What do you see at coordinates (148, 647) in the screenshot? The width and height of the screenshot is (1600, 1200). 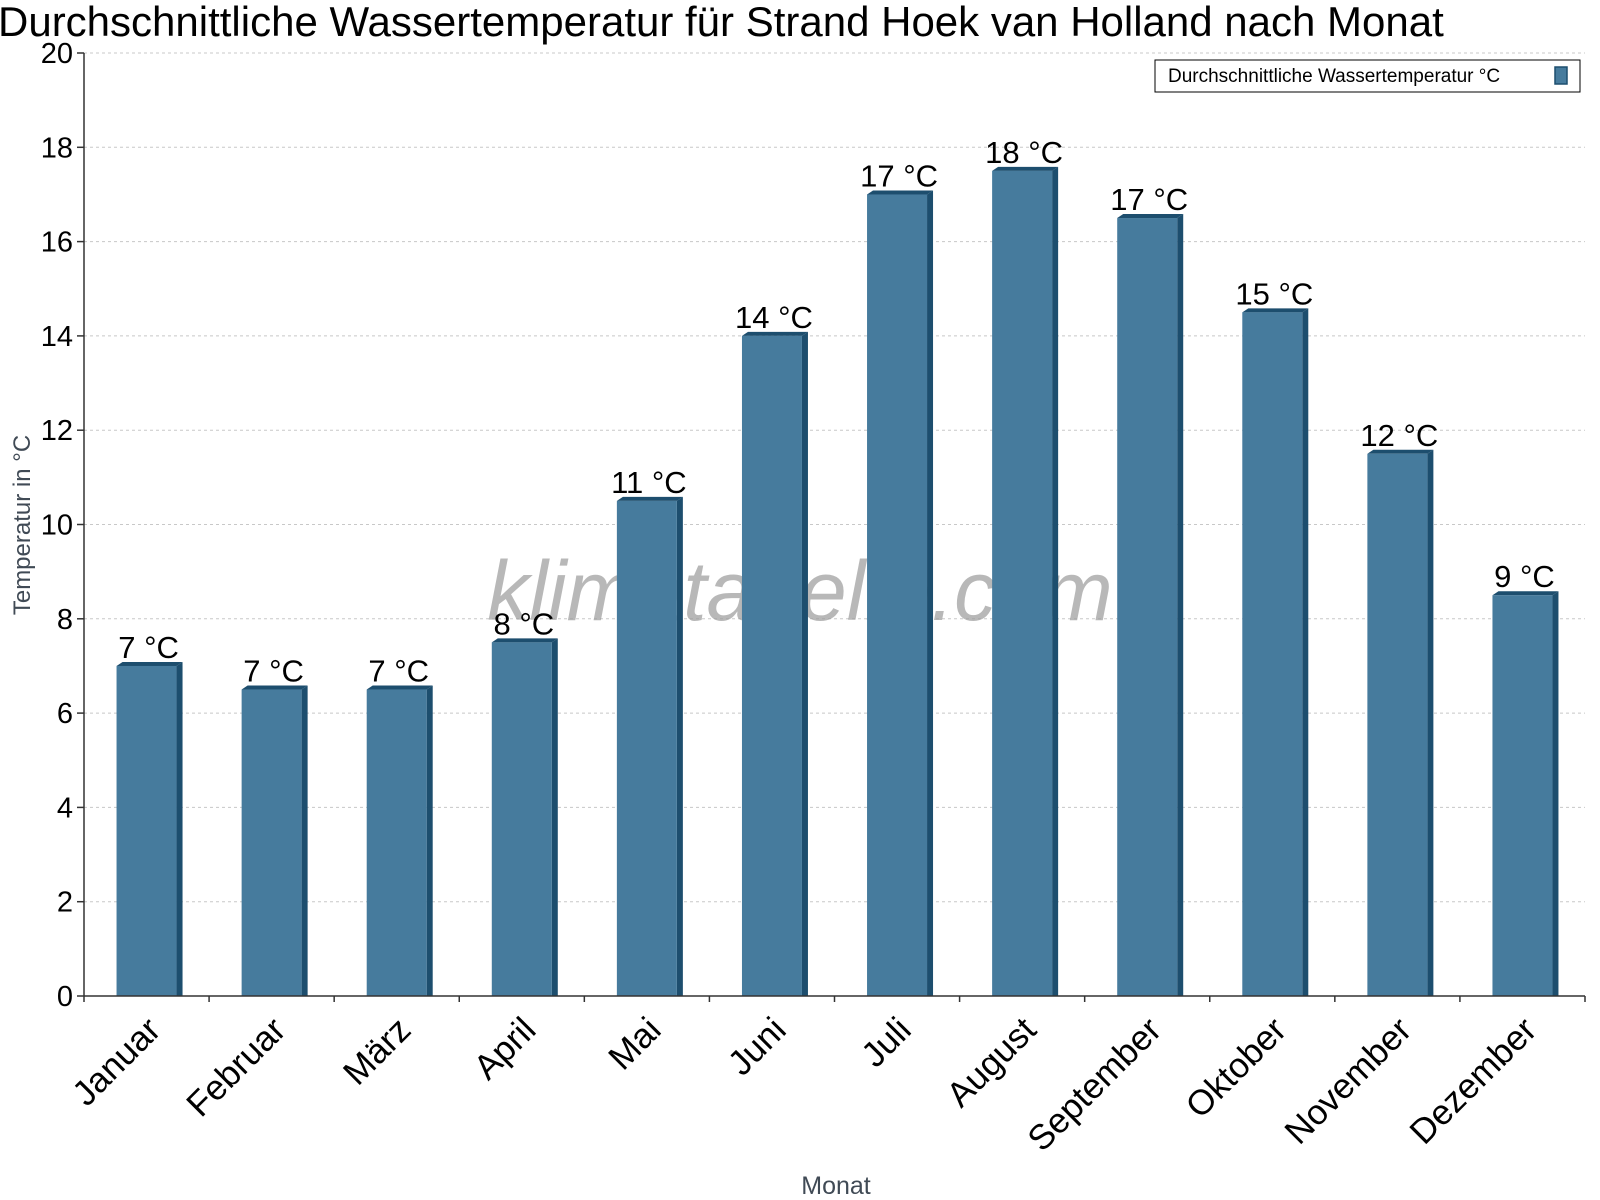 I see `data-label-januar: 7 °C` at bounding box center [148, 647].